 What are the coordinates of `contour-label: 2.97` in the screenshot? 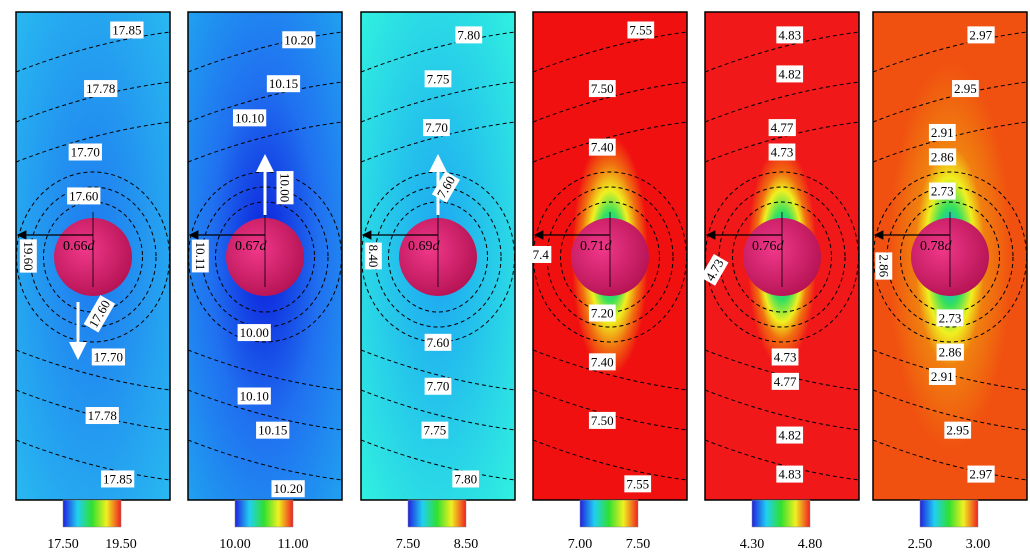 It's located at (981, 35).